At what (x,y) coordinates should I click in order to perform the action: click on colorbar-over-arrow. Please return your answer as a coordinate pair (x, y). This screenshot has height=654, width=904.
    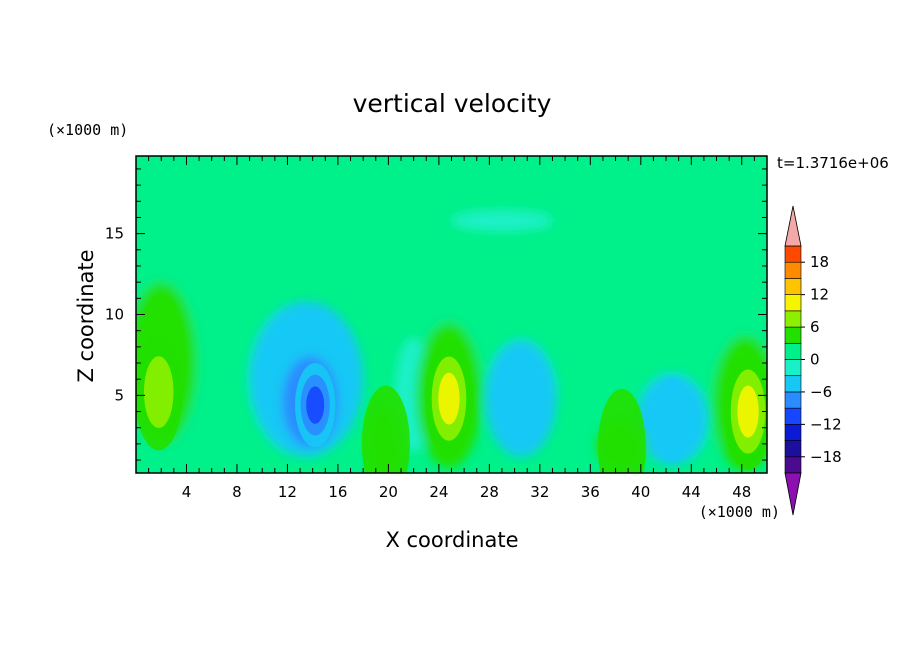
    Looking at the image, I should click on (793, 226).